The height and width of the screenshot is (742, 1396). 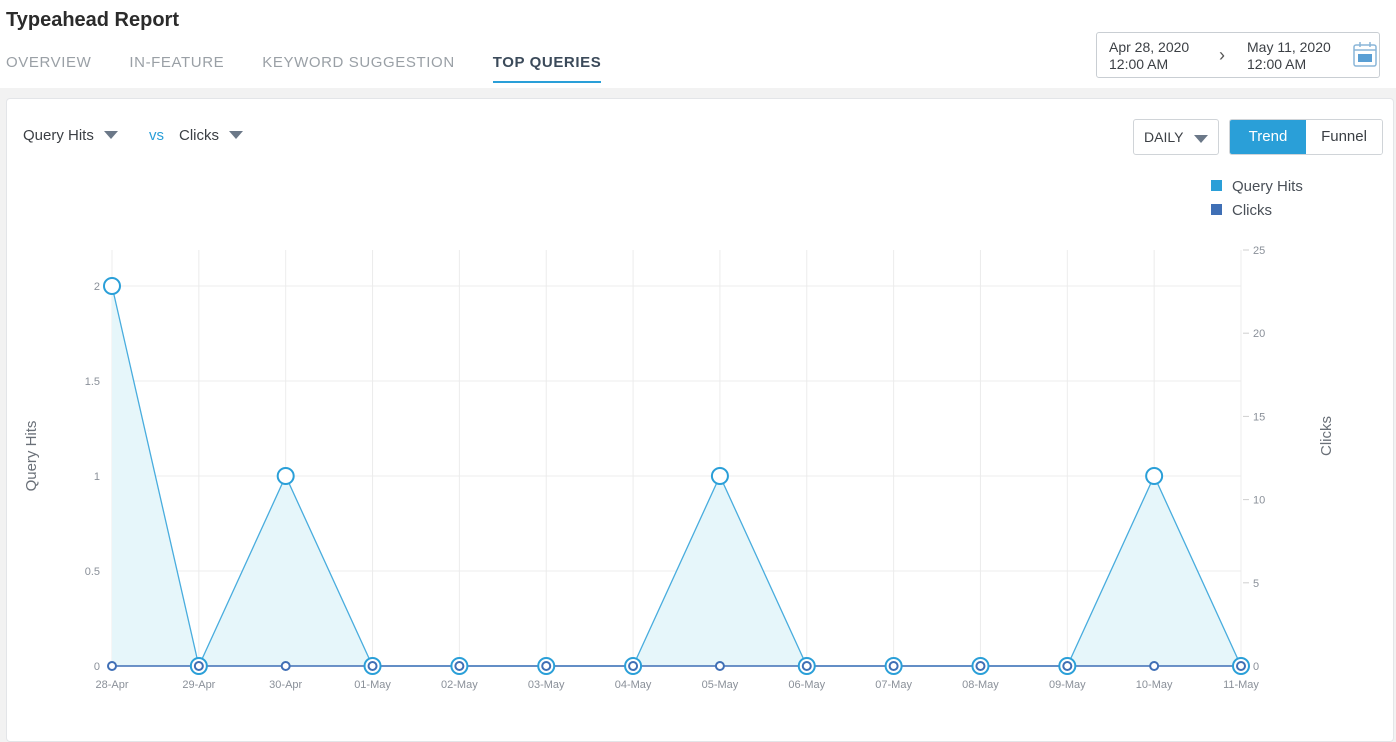 I want to click on calendar-icon, so click(x=1365, y=54).